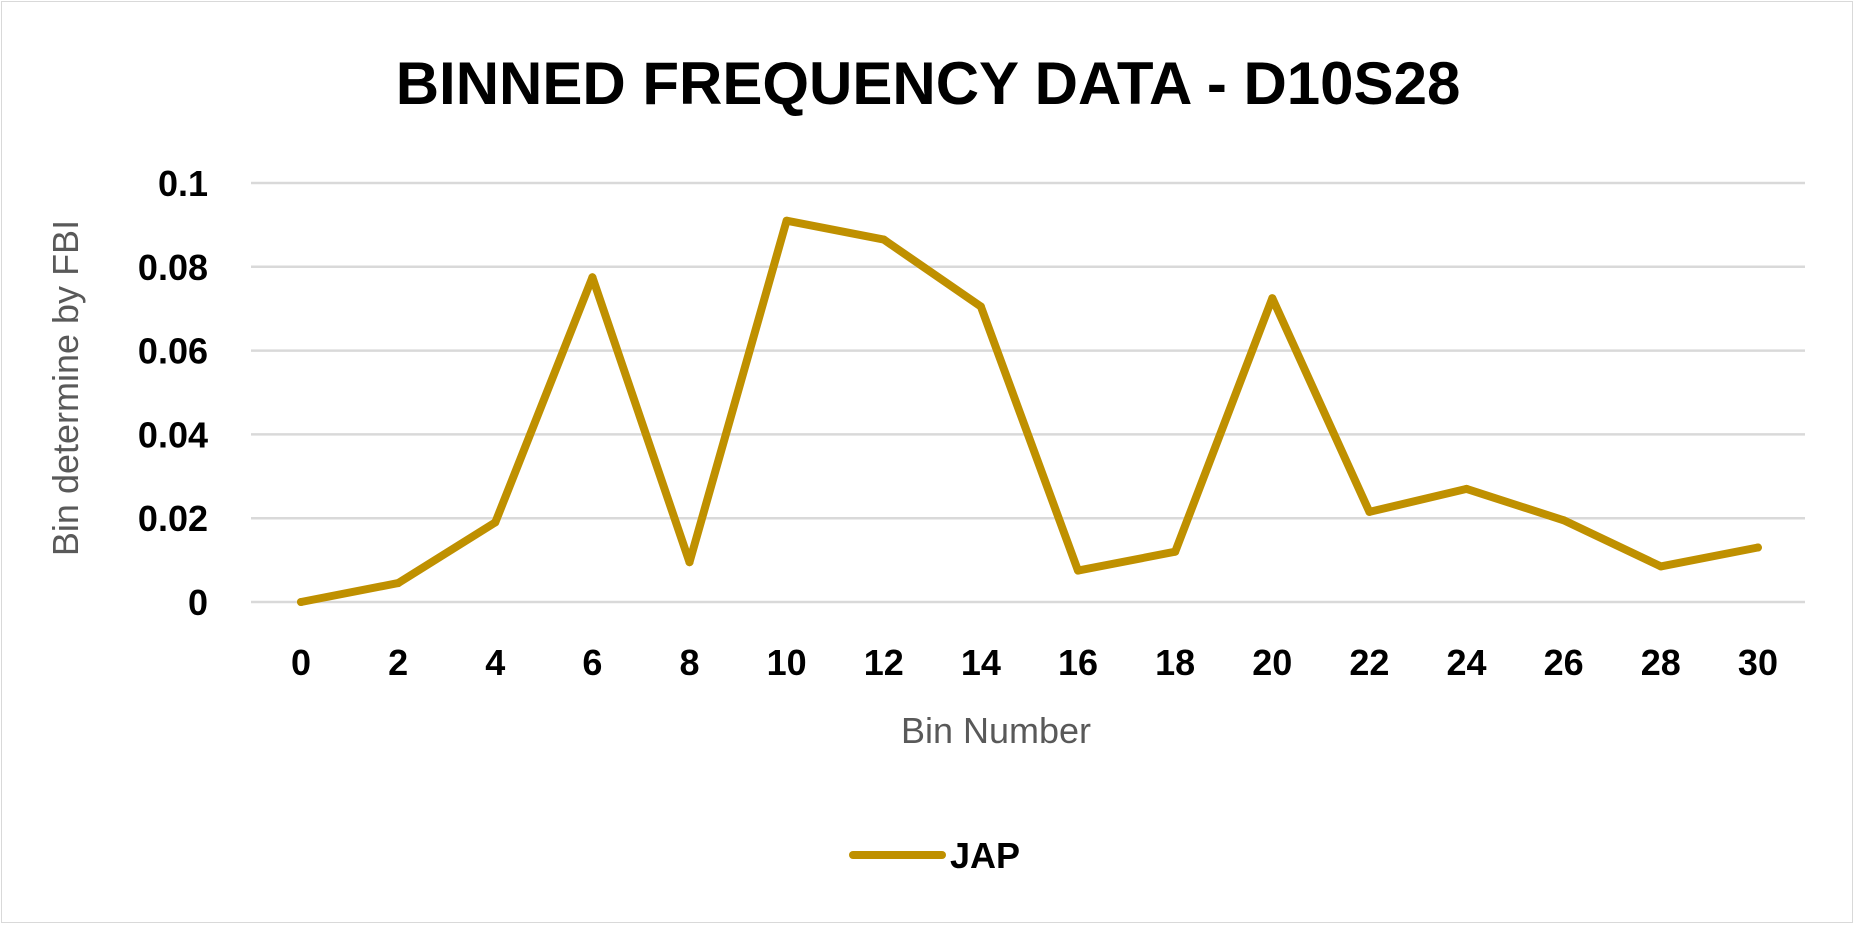 The width and height of the screenshot is (1856, 926). Describe the element at coordinates (65, 388) in the screenshot. I see `y-axis-label: Bin determine by FBI` at that location.